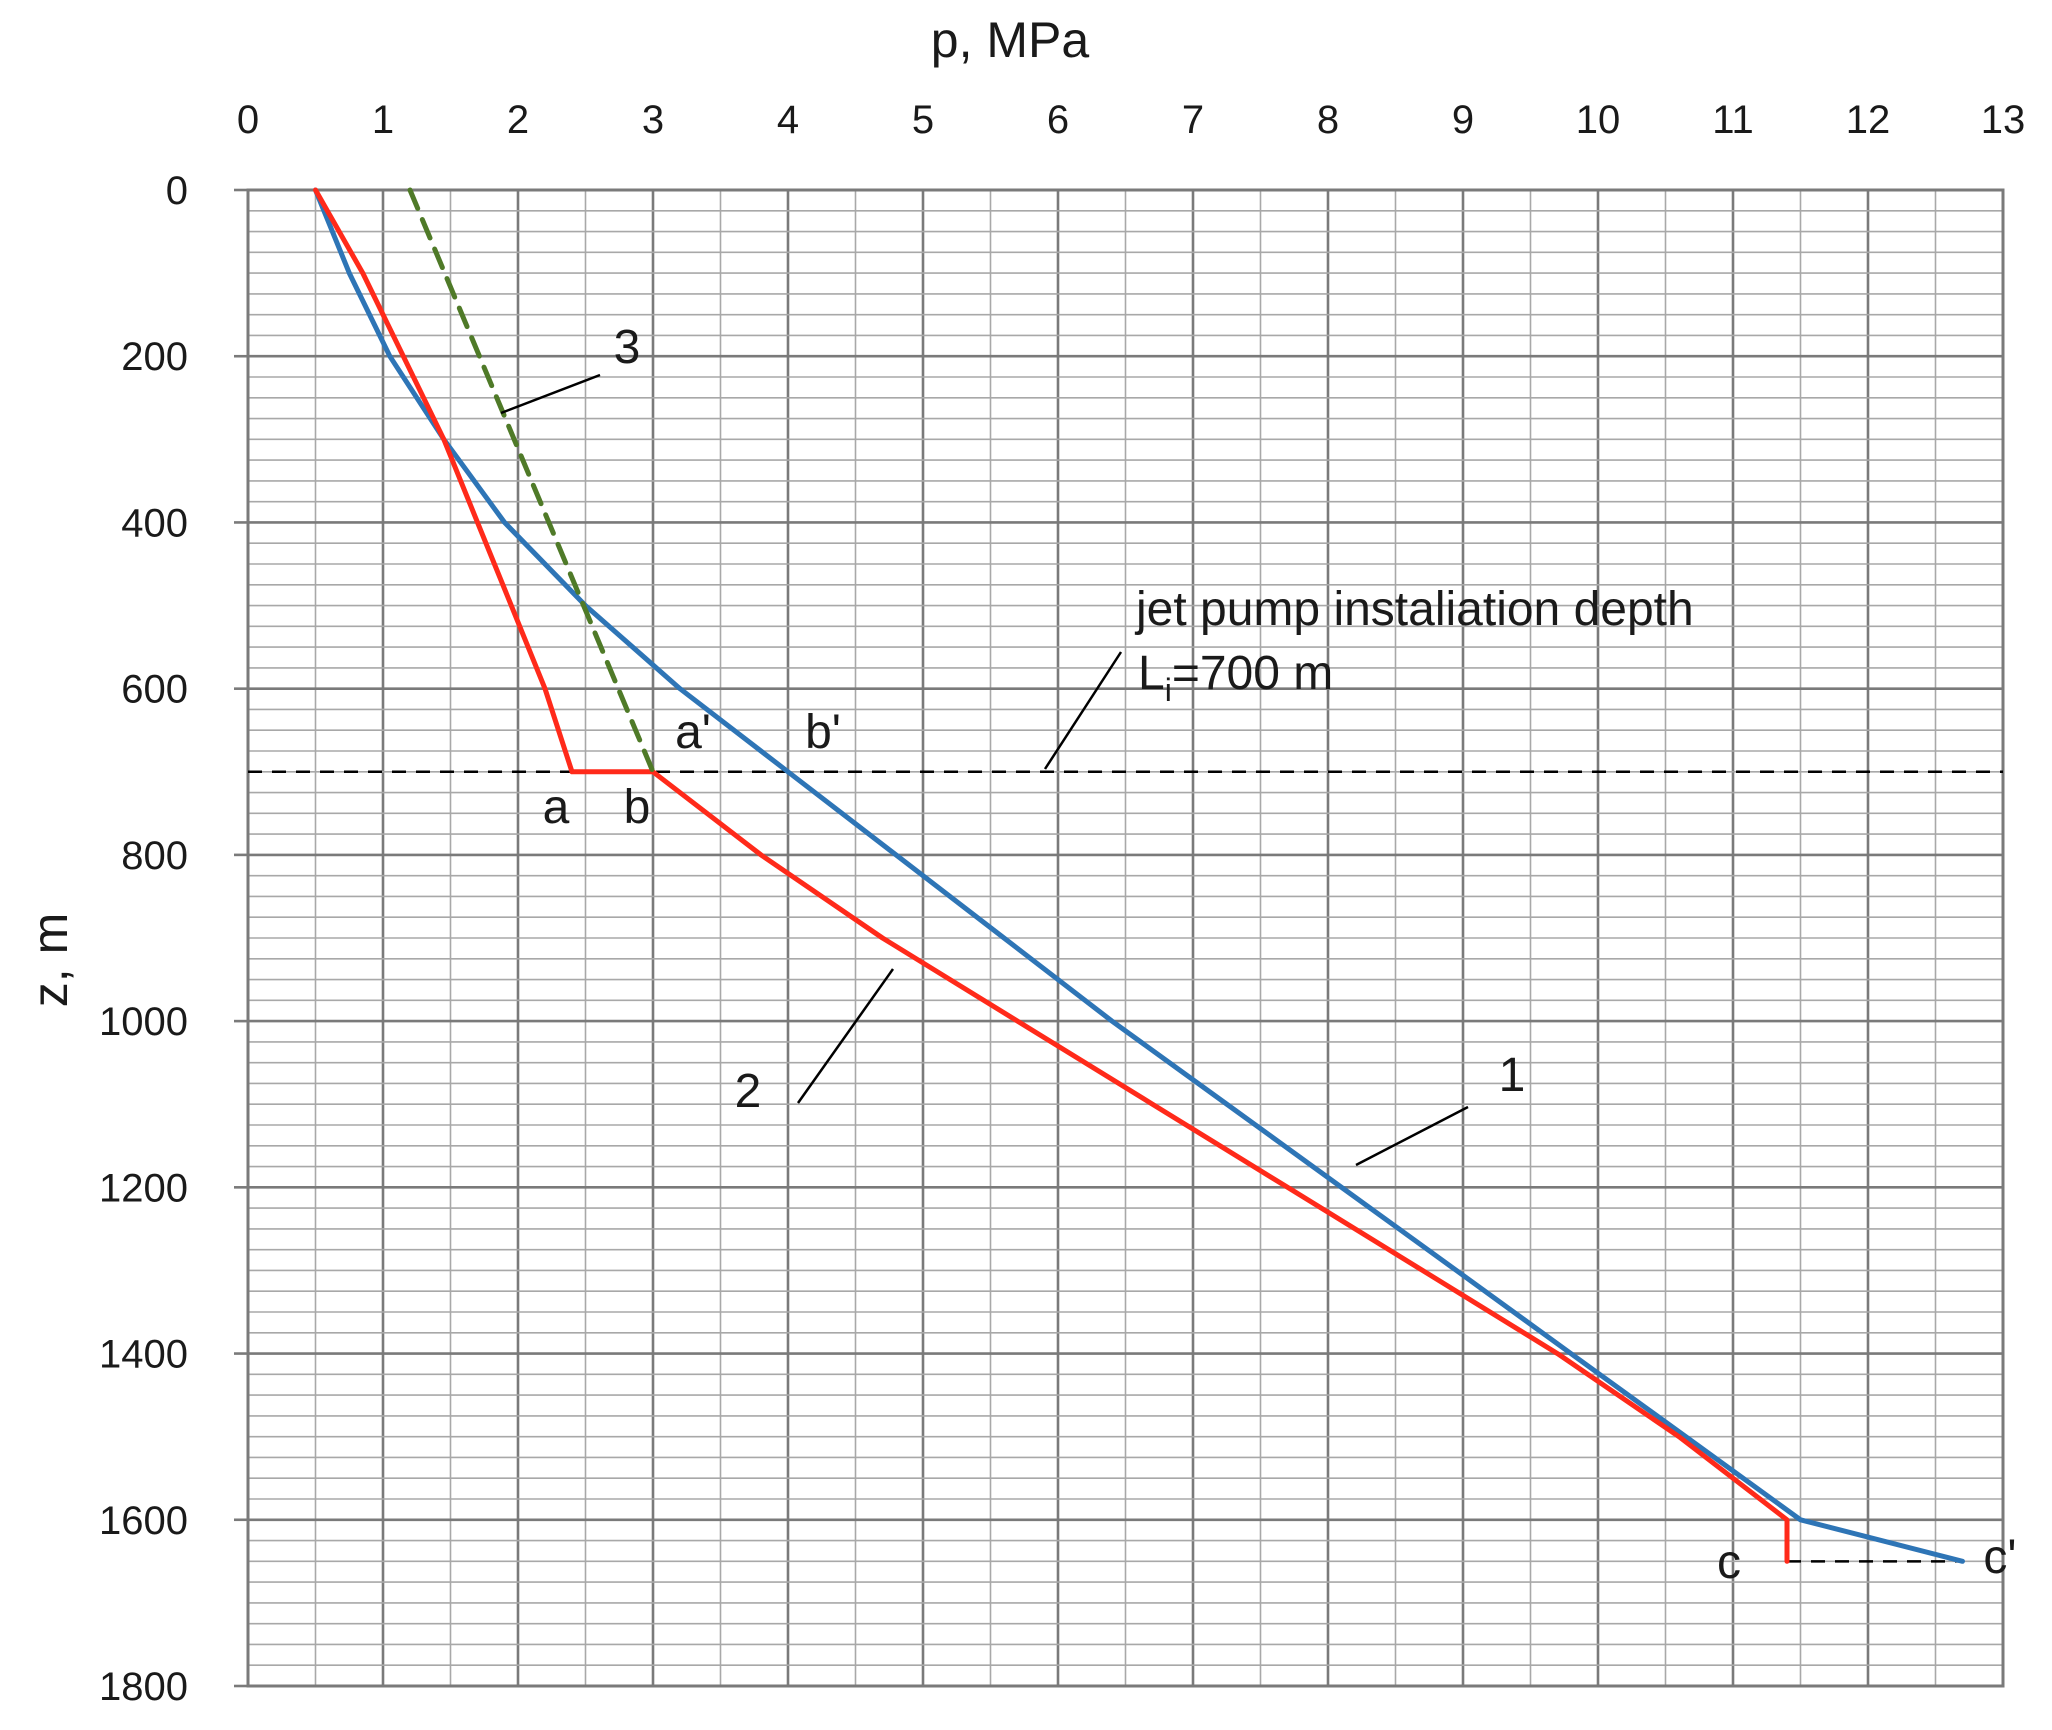 The width and height of the screenshot is (2052, 1730). I want to click on depth-annotation-value: Li=700 m, so click(1235, 677).